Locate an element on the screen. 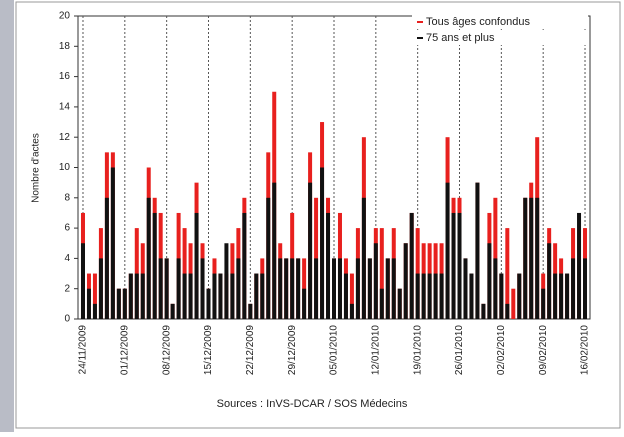 The width and height of the screenshot is (624, 437). x-tick-label: 29/12/2009 is located at coordinates (292, 350).